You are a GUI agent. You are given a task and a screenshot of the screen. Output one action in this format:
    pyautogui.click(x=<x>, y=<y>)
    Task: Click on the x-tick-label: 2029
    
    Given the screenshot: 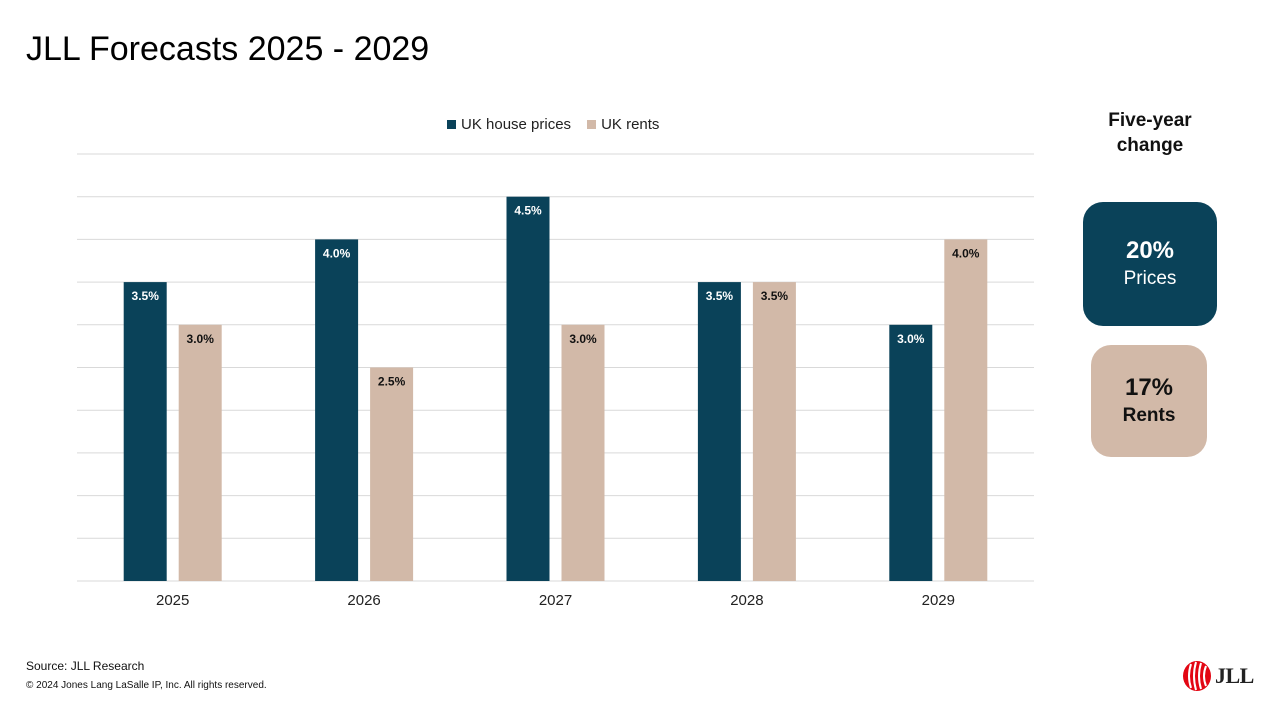 What is the action you would take?
    pyautogui.click(x=938, y=600)
    